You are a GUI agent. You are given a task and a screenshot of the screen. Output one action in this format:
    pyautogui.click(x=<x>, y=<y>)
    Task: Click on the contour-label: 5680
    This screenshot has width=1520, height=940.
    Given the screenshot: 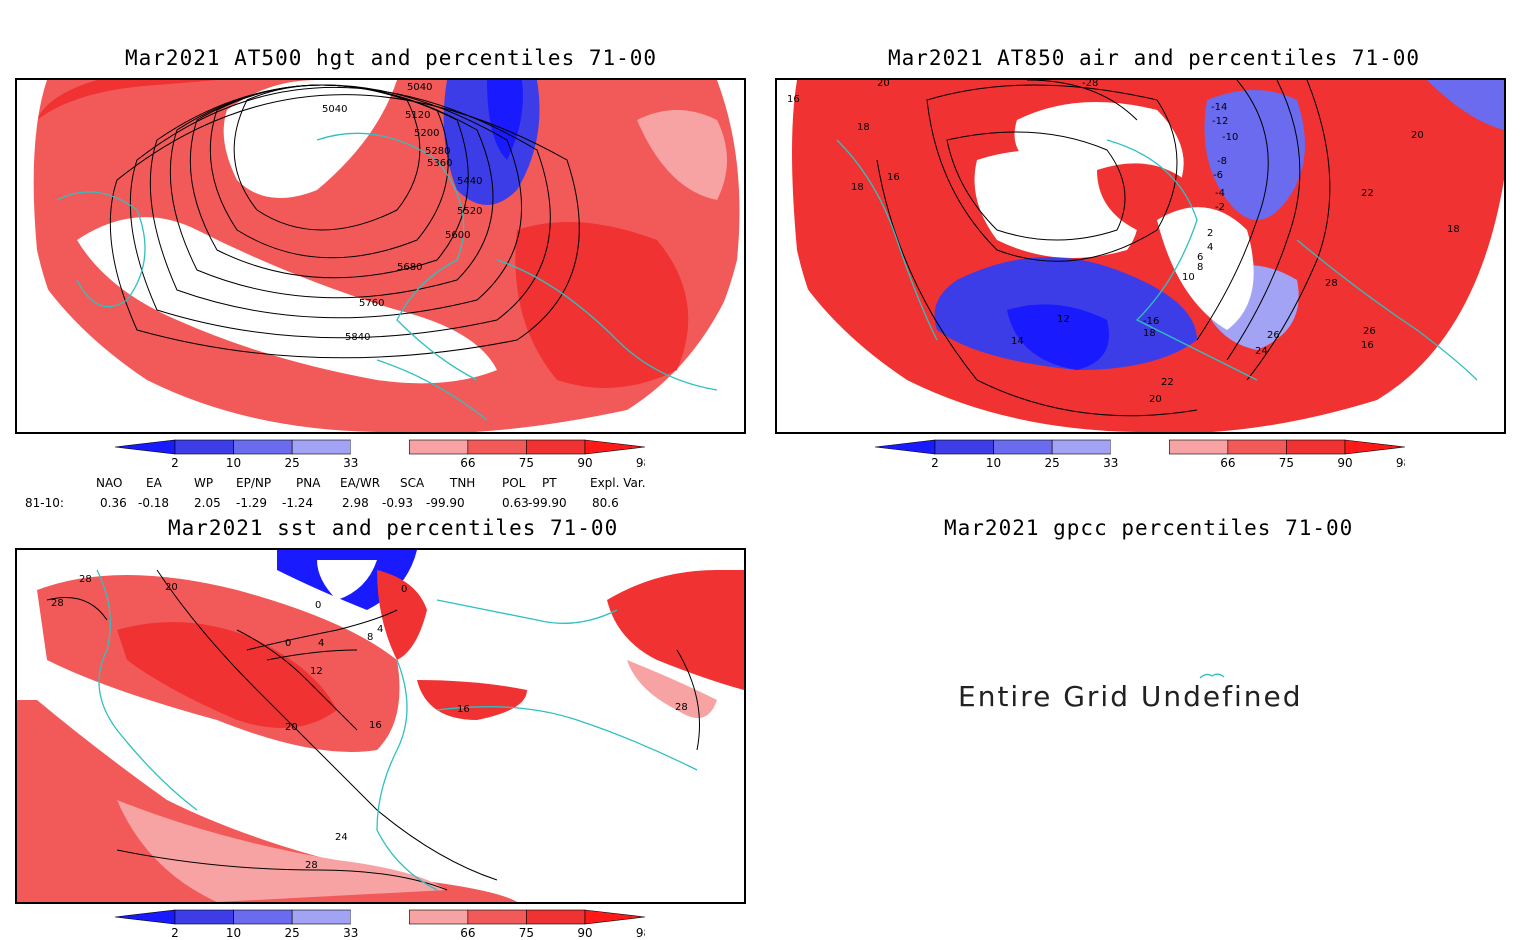 What is the action you would take?
    pyautogui.click(x=409, y=267)
    